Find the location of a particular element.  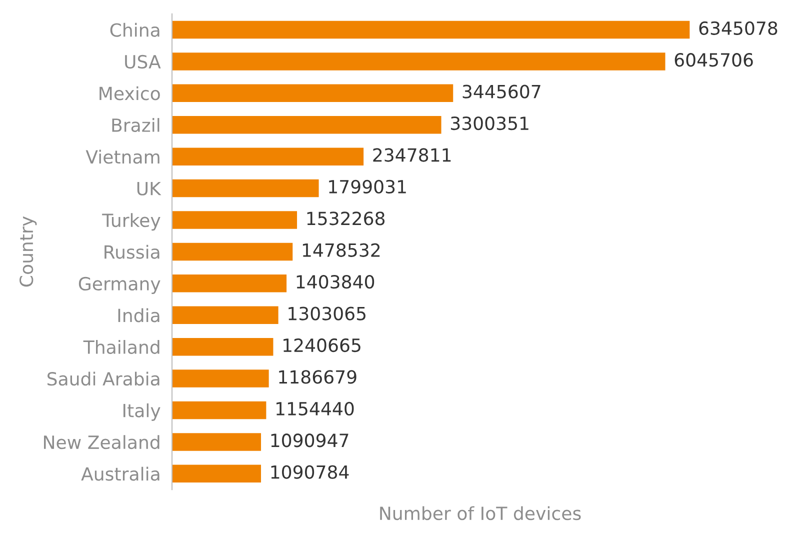

y-tick-label: Saudi Arabia is located at coordinates (104, 379).